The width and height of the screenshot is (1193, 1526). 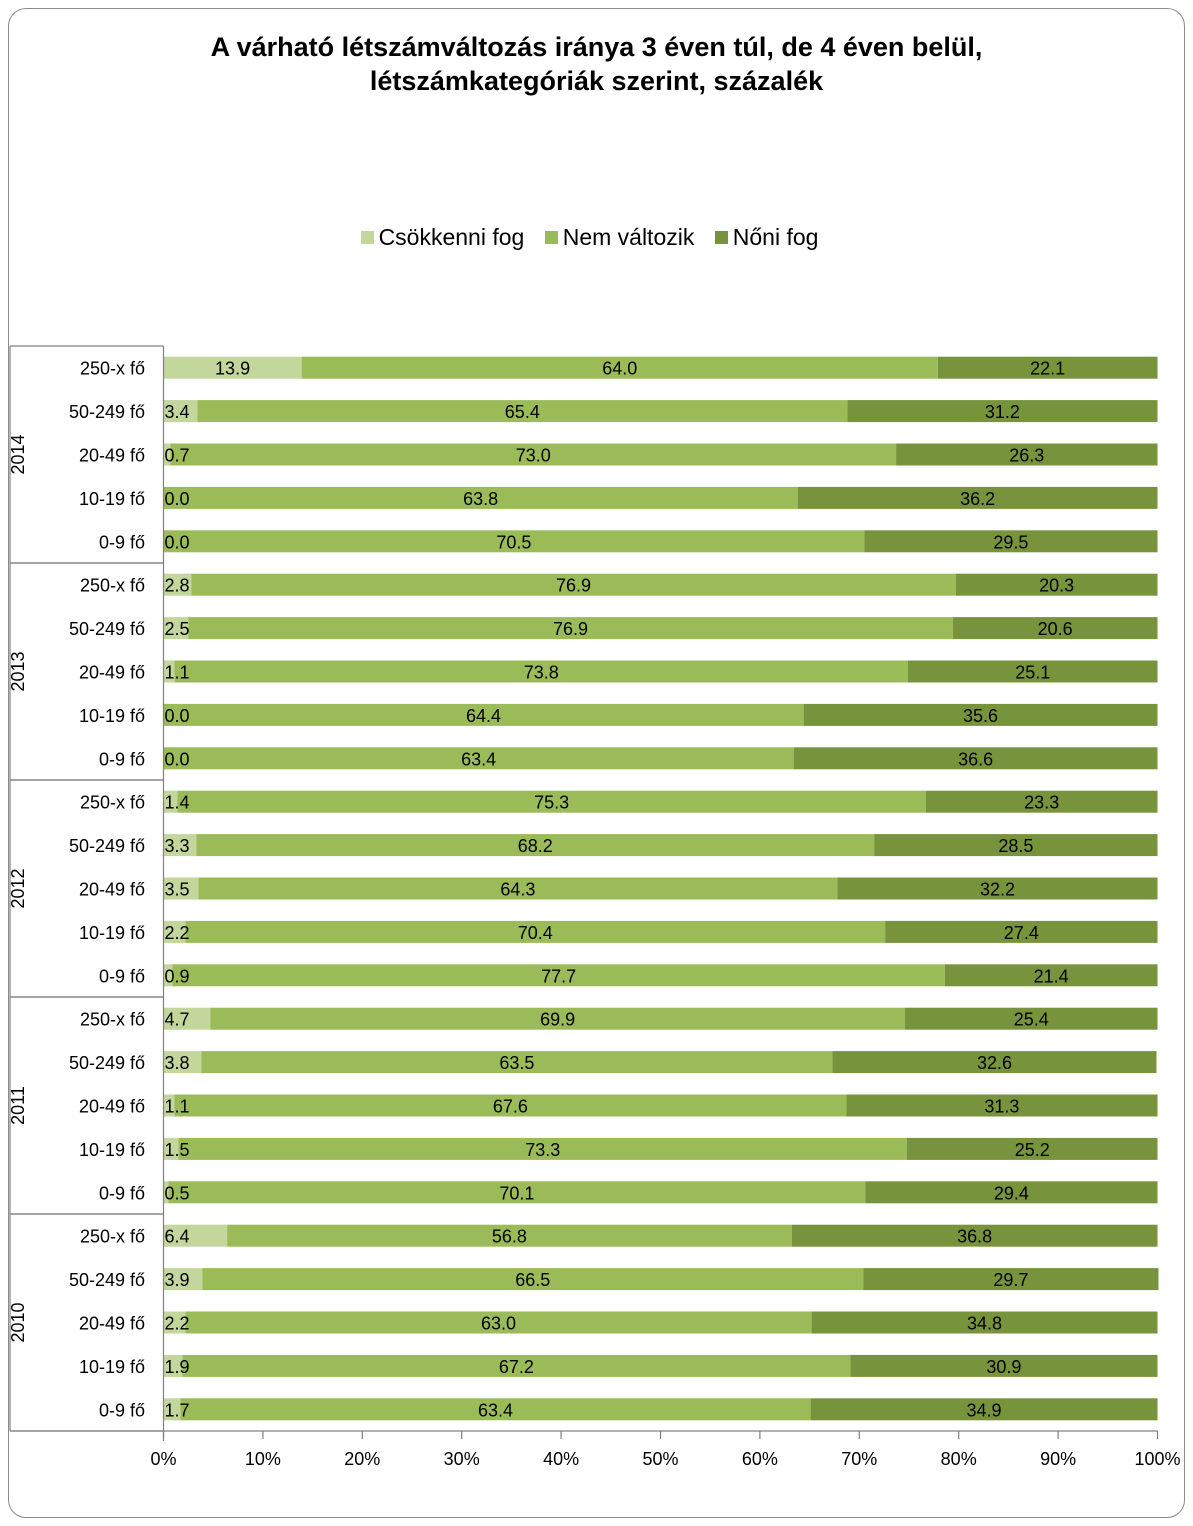 I want to click on data-label: 36.8, so click(x=974, y=1237).